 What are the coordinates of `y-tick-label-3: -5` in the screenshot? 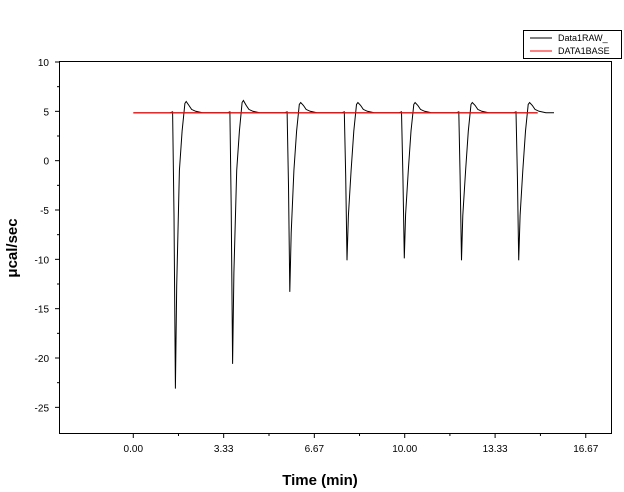 It's located at (44, 211).